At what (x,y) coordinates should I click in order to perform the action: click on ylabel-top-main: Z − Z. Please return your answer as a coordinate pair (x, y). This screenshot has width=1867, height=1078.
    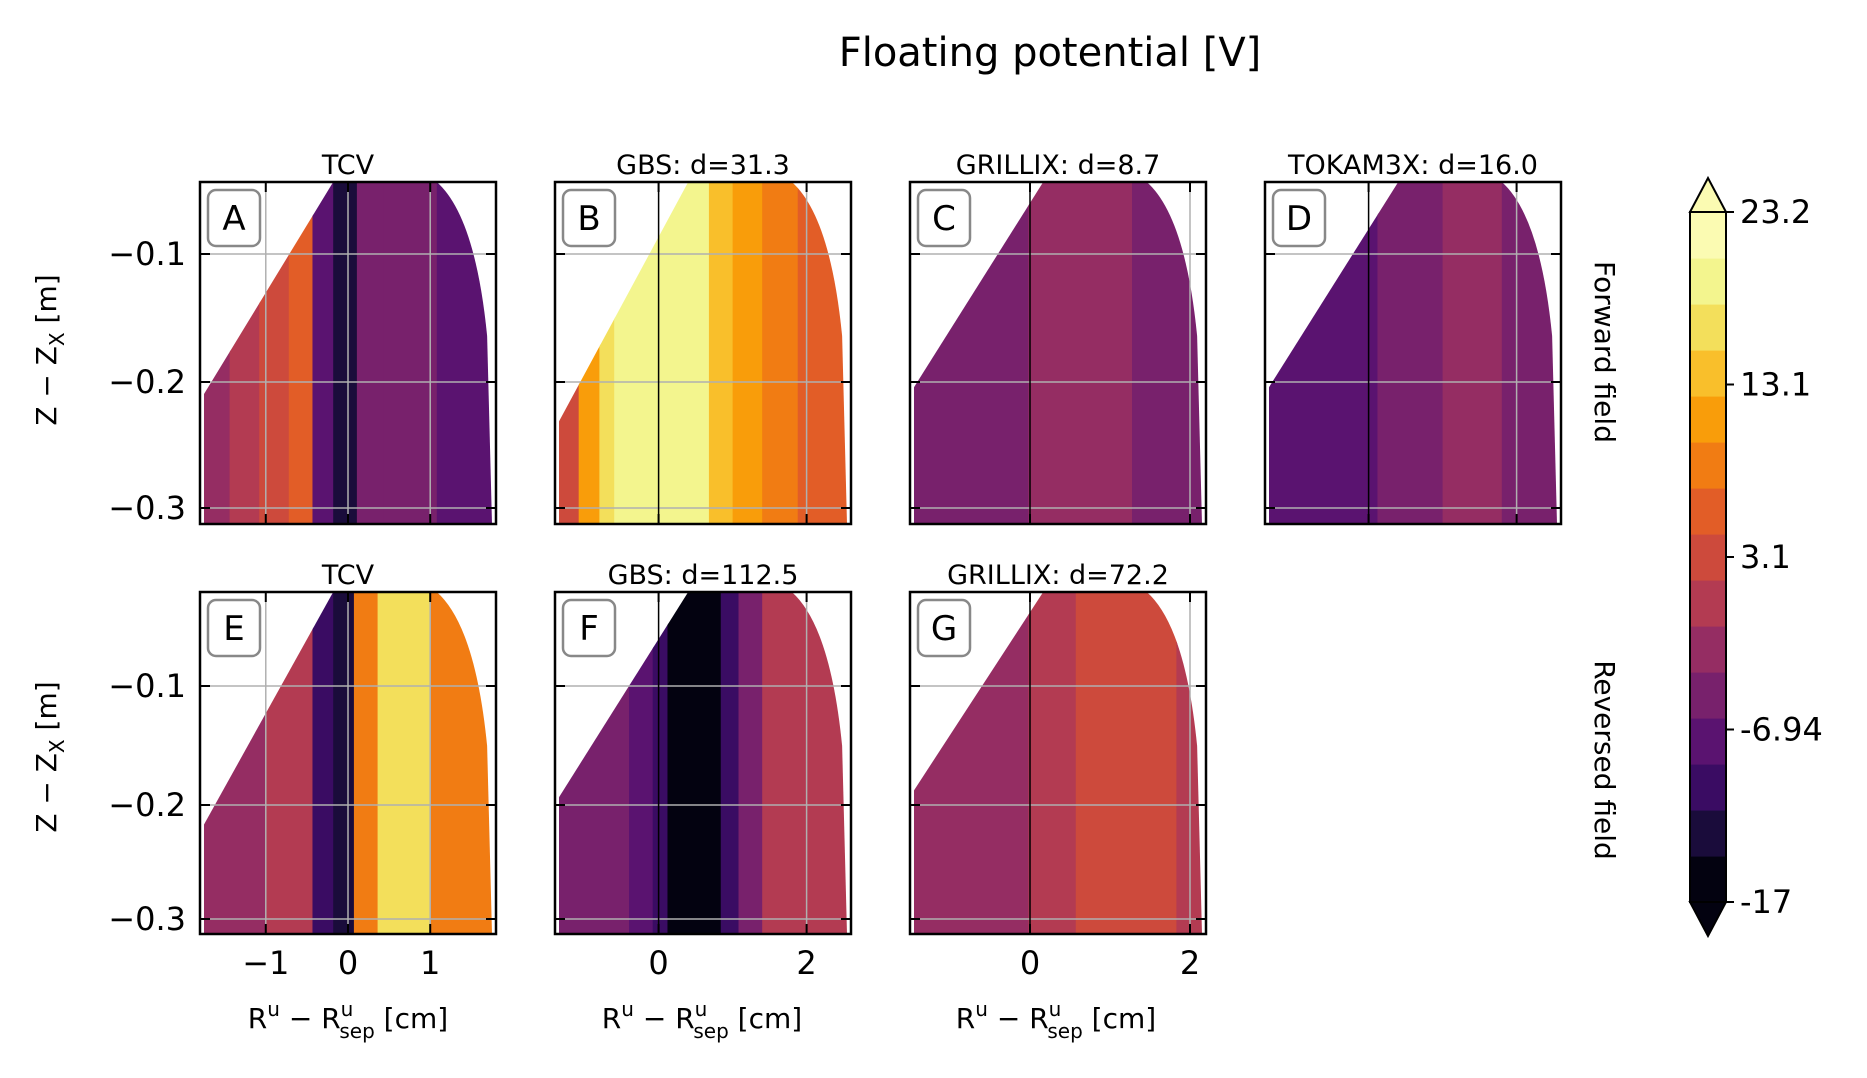
    Looking at the image, I should click on (46, 386).